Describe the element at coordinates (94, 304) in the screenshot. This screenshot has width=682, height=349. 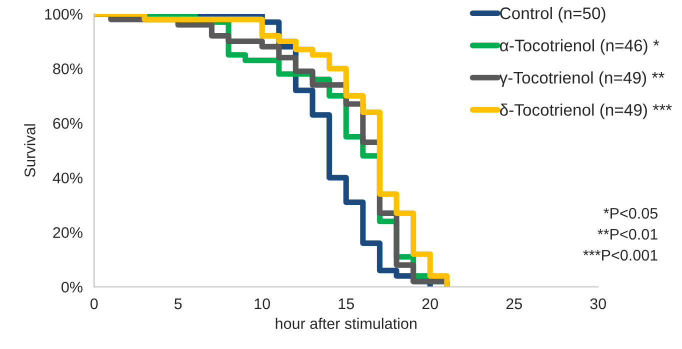
I see `x-tick-label: 0` at that location.